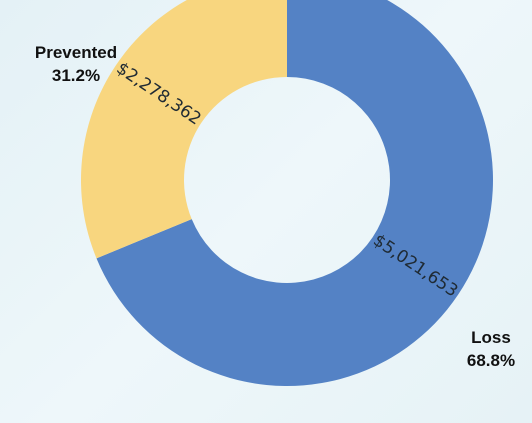 The image size is (532, 423). I want to click on loss-percent-label: 68.8%, so click(491, 360).